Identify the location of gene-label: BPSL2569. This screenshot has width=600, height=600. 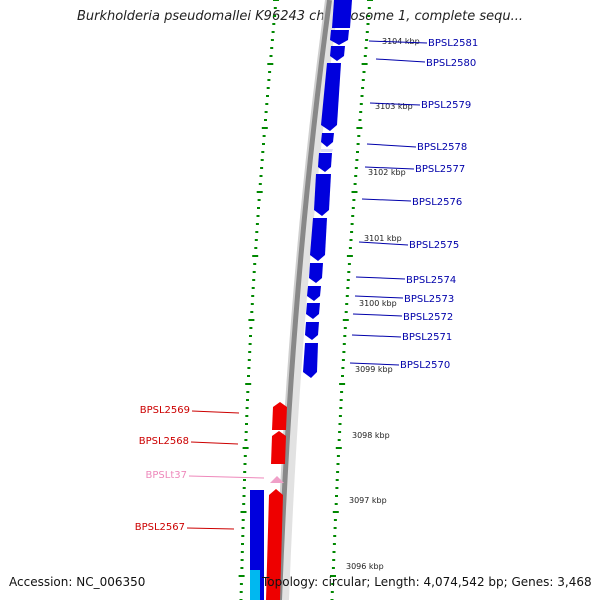
(165, 410).